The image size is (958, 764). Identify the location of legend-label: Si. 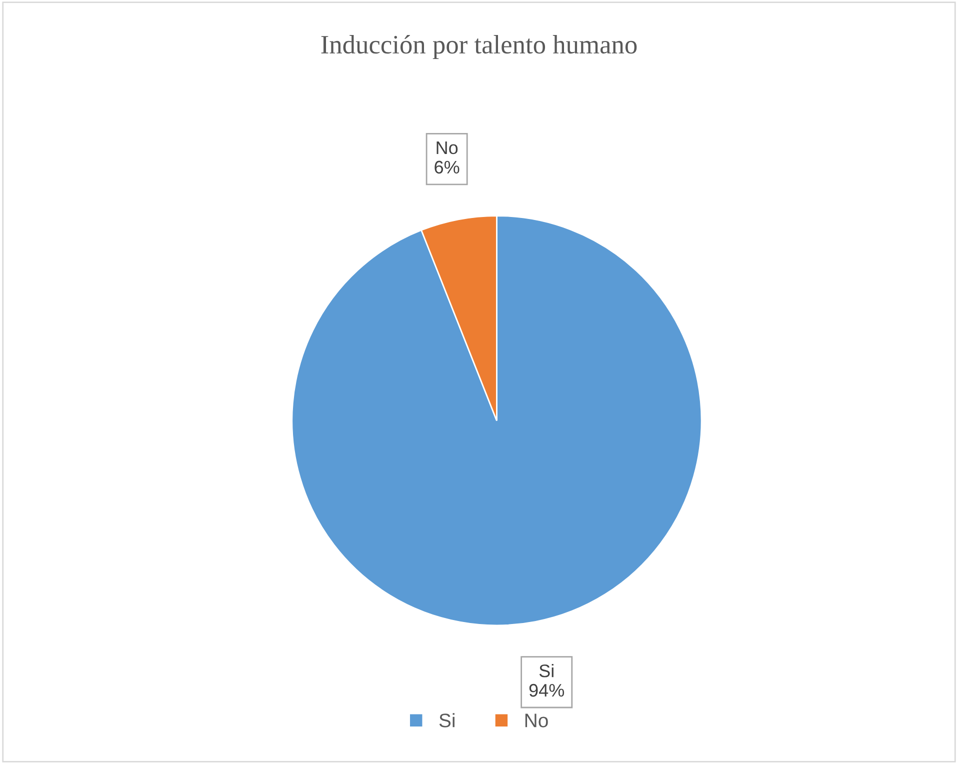
(446, 720).